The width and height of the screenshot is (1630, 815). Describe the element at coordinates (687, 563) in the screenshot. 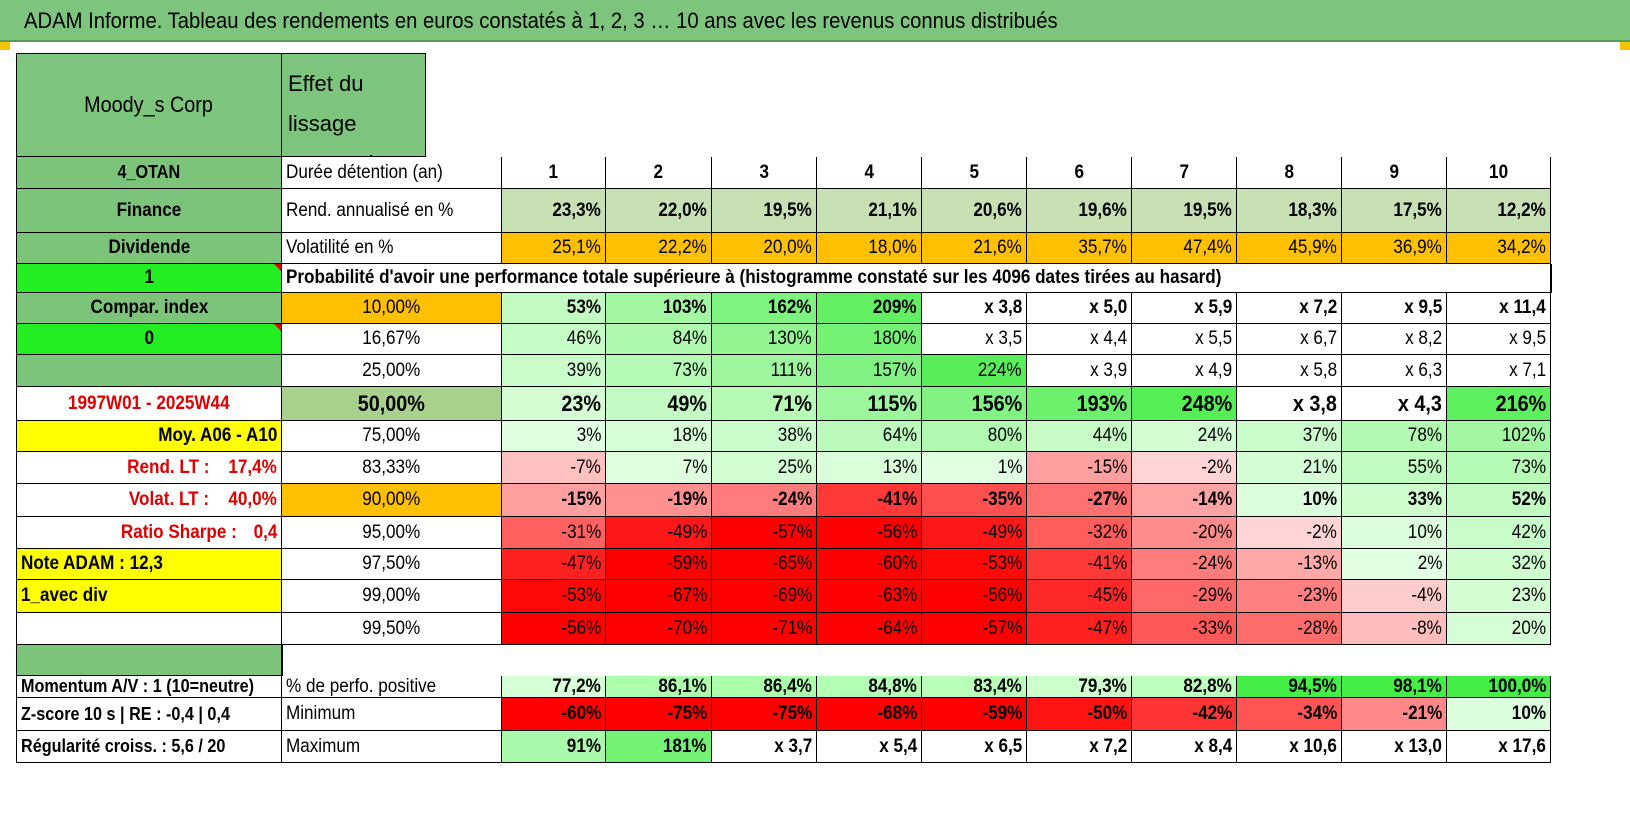

I see `quantile-value-text: -59%` at that location.